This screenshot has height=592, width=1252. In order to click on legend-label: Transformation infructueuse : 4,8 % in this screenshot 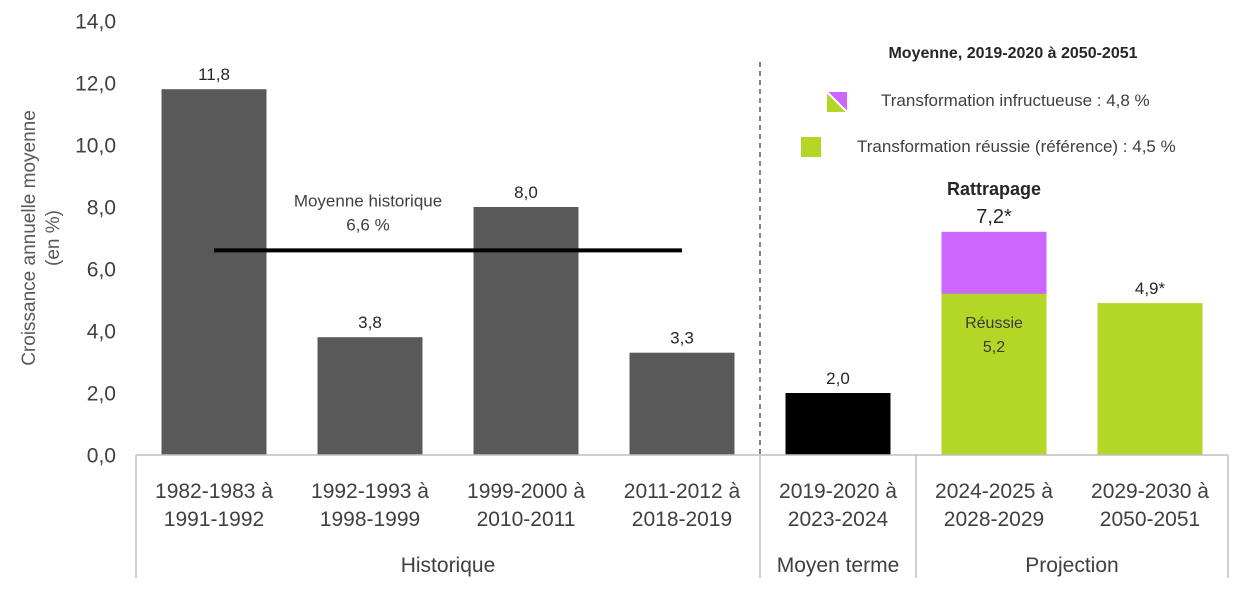, I will do `click(1015, 100)`.